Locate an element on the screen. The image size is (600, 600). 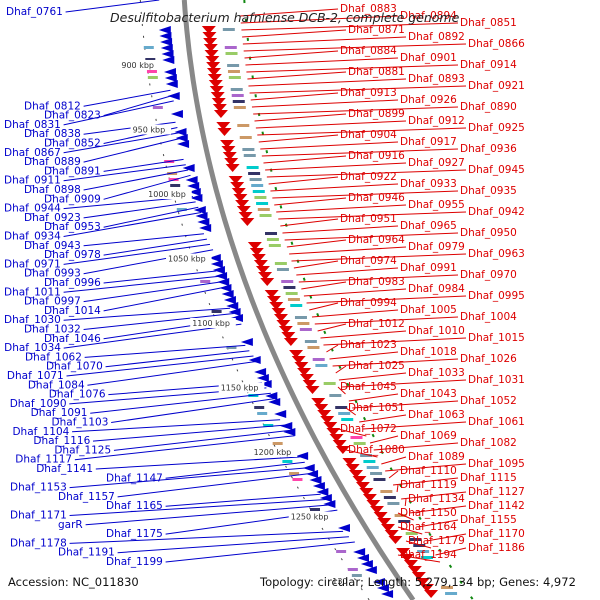
forward-gene-label: Dhaf_0883 is located at coordinates (368, 9).